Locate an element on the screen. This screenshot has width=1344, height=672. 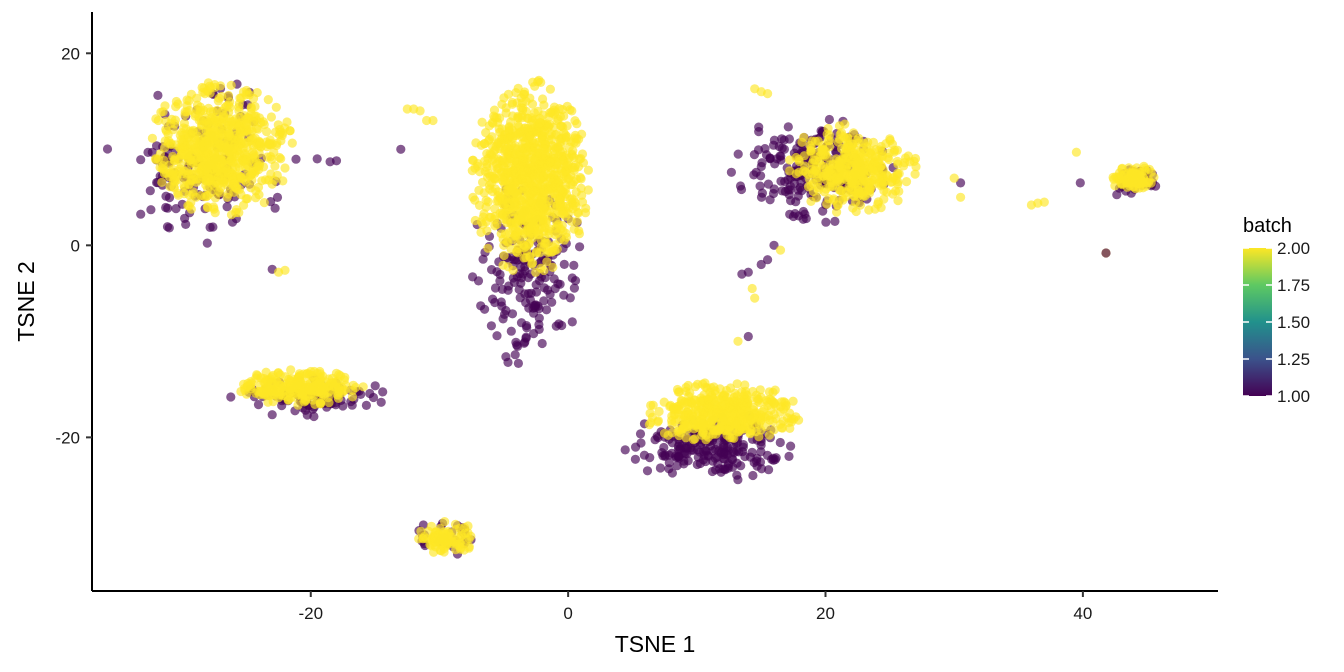
y-tick-label: -20 is located at coordinates (67, 437).